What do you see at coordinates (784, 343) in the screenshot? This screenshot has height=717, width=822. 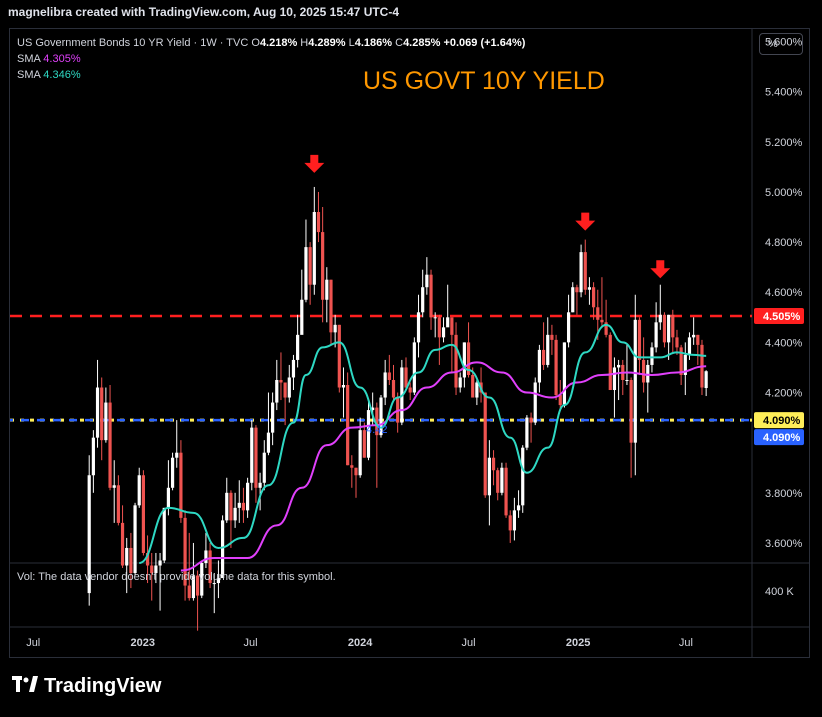 I see `y-tick-label: 4.400%` at bounding box center [784, 343].